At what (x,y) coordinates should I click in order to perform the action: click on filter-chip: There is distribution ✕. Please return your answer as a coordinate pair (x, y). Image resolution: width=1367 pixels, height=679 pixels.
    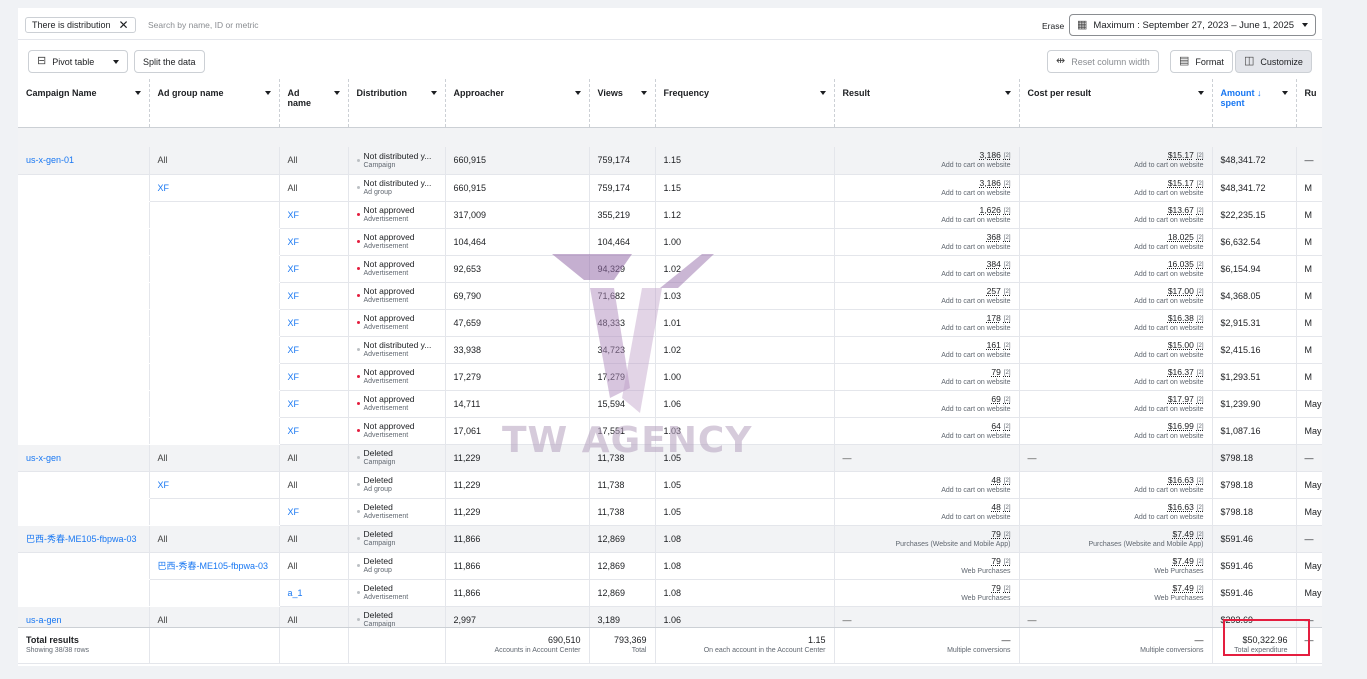
    Looking at the image, I should click on (80, 25).